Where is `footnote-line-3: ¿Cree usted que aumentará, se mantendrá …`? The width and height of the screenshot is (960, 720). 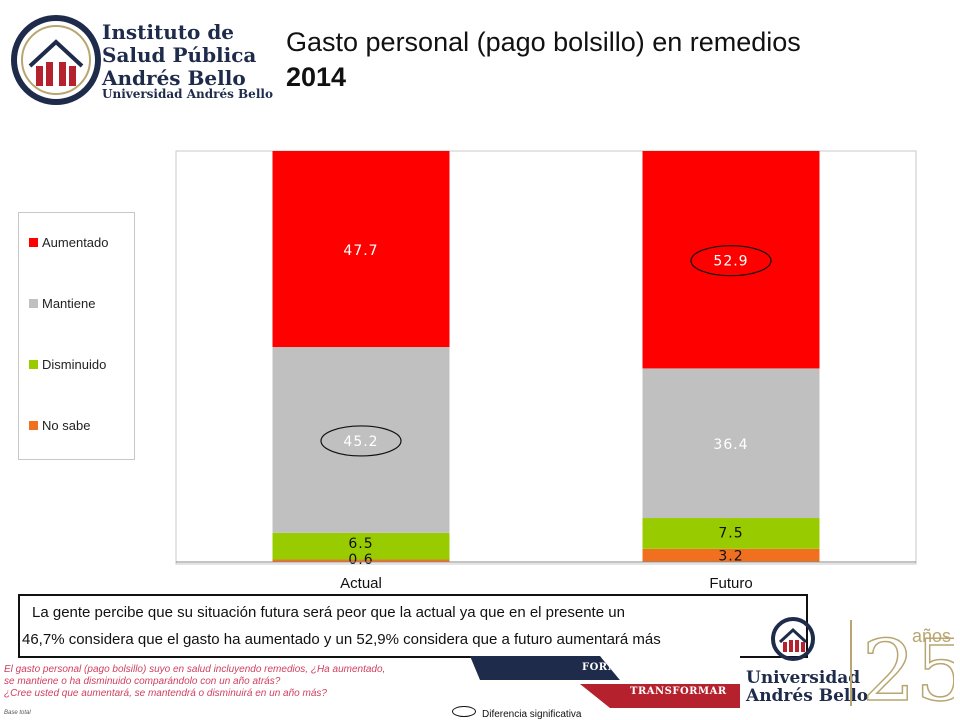
footnote-line-3: ¿Cree usted que aumentará, se mantendrá … is located at coordinates (165, 693).